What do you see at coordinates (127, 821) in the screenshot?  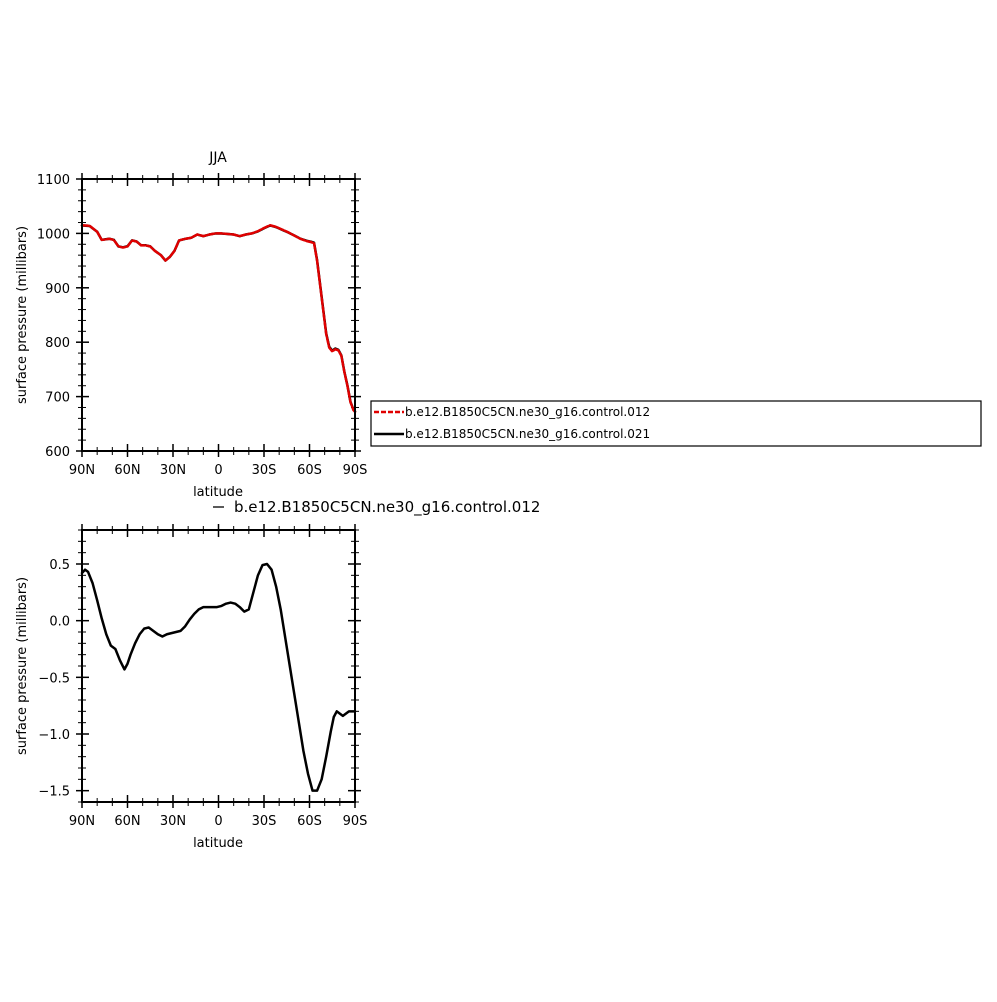 I see `bottom-x-tick-label: 60N` at bounding box center [127, 821].